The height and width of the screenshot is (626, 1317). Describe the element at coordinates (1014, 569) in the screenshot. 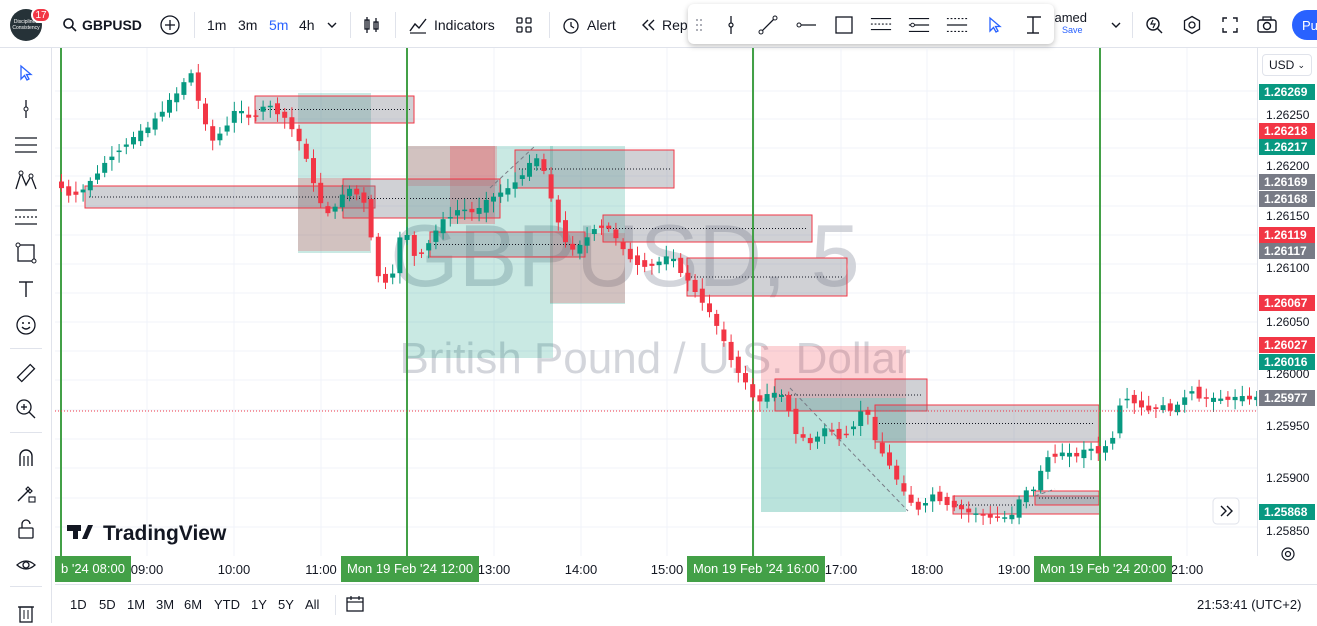

I see `time-tick: 19:00` at that location.